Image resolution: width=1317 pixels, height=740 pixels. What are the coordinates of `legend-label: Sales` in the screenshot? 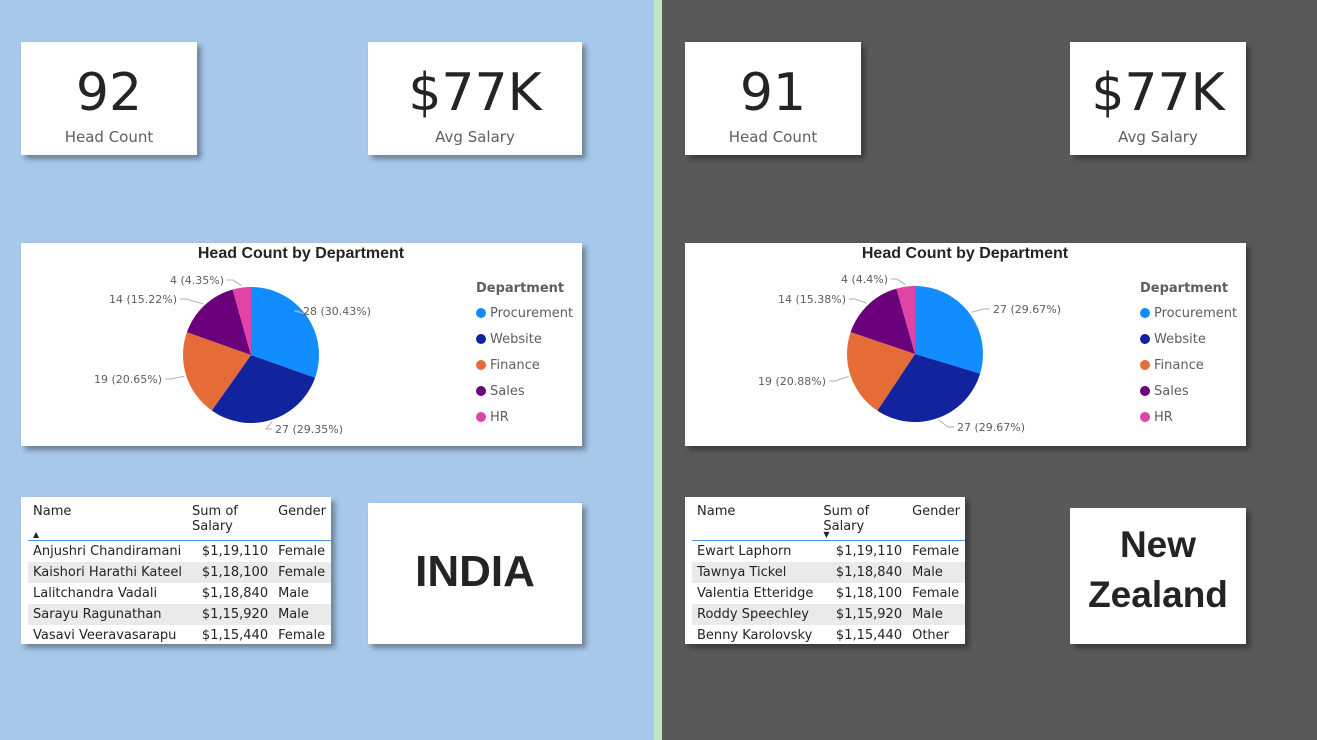 It's located at (507, 391).